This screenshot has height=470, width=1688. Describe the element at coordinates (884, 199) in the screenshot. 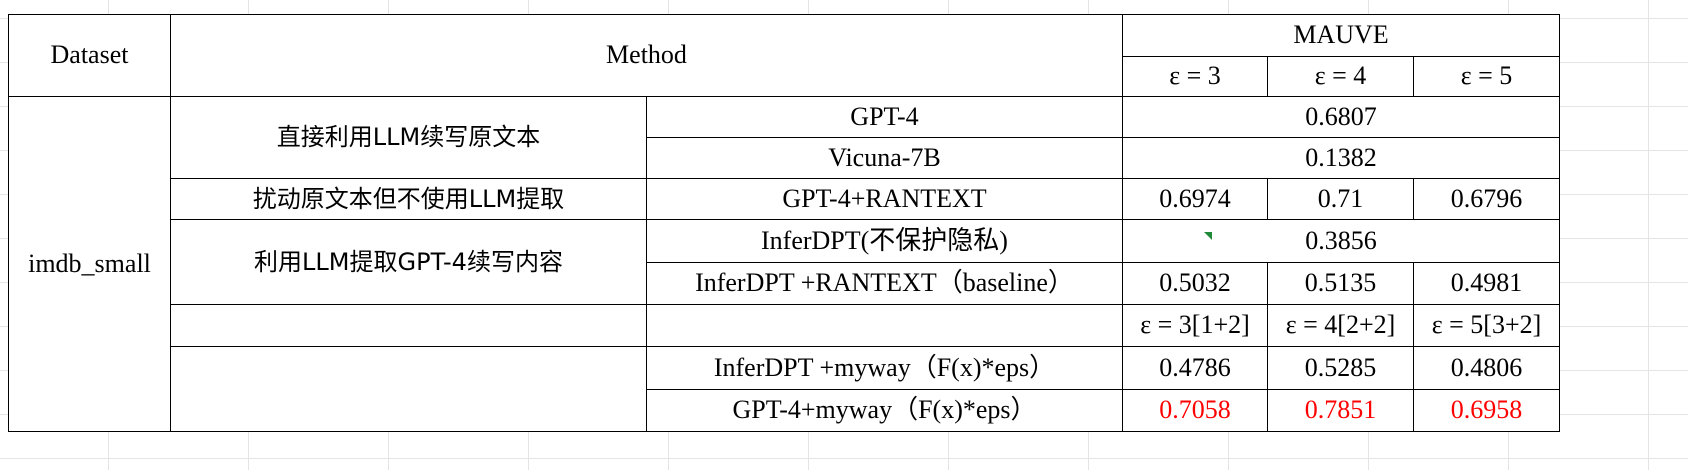

I see `model-gpt4-rantext: GPT-4+RANTEXT` at that location.